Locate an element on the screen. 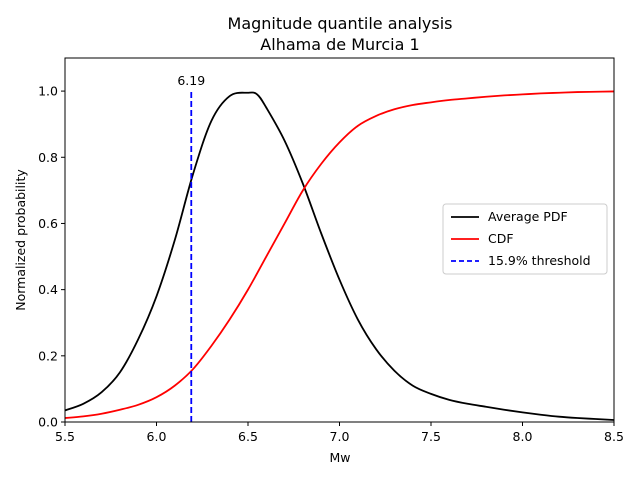 The image size is (640, 480). legend-label-threshold: 15.9% threshold is located at coordinates (539, 260).